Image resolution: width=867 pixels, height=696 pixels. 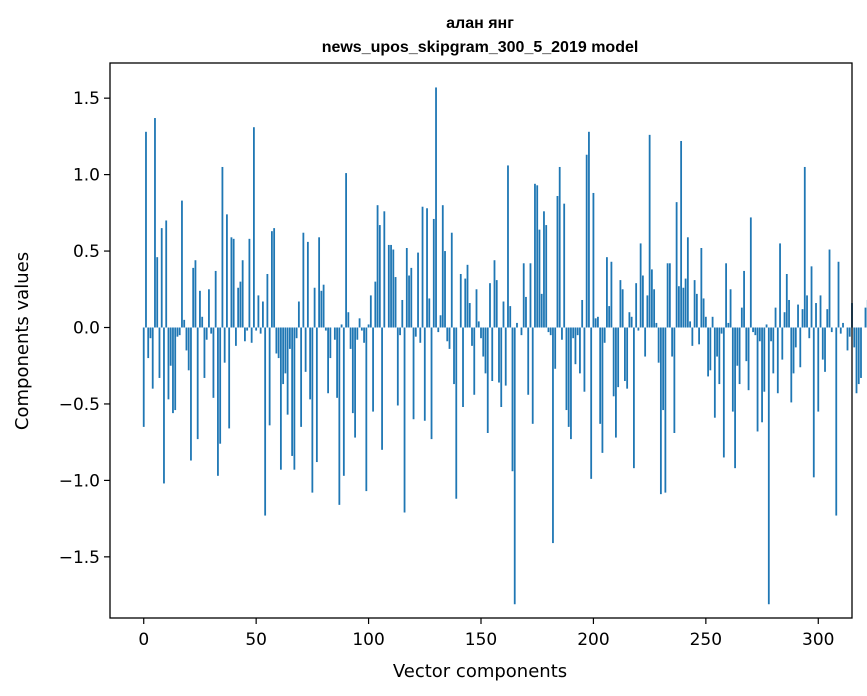 What do you see at coordinates (79, 558) in the screenshot?
I see `y-tick-label: −1.5` at bounding box center [79, 558].